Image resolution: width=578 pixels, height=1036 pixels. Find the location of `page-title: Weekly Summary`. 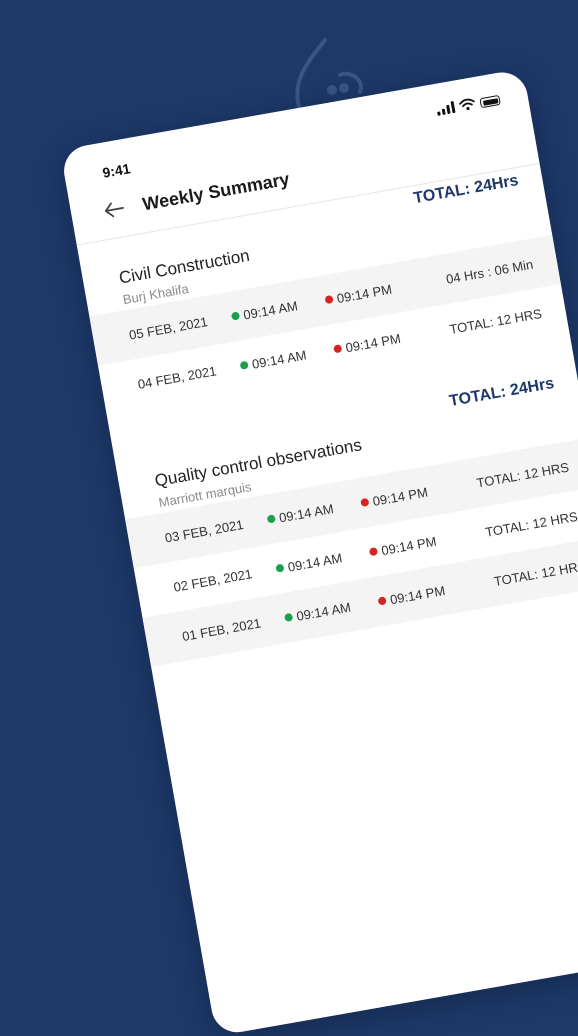

page-title: Weekly Summary is located at coordinates (215, 191).